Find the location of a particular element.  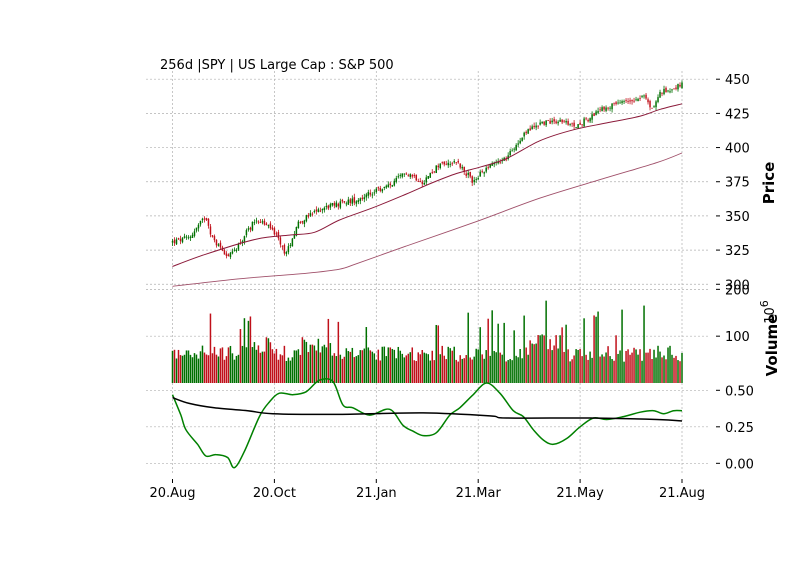

ma-slow-line is located at coordinates (427, 219).